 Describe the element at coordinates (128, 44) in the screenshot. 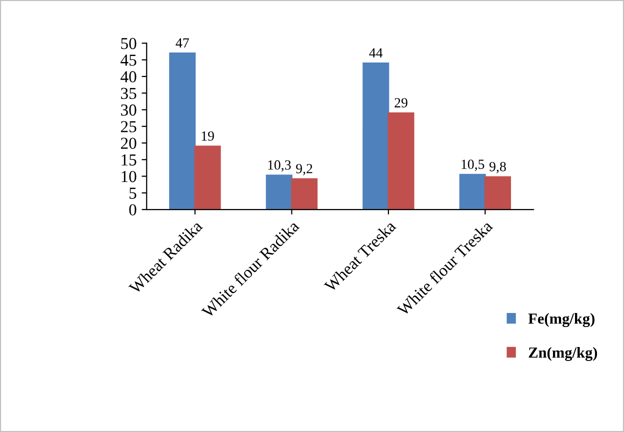

I see `y-tick-label: 50` at that location.